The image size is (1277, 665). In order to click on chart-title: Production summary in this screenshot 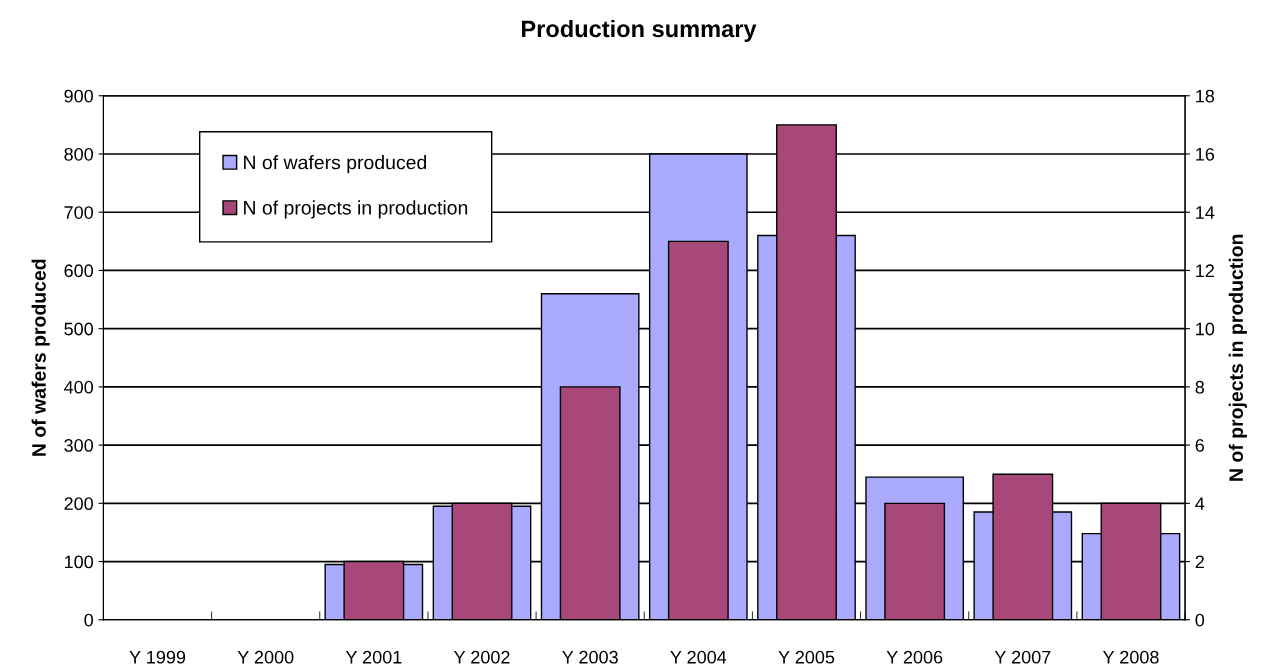, I will do `click(639, 30)`.